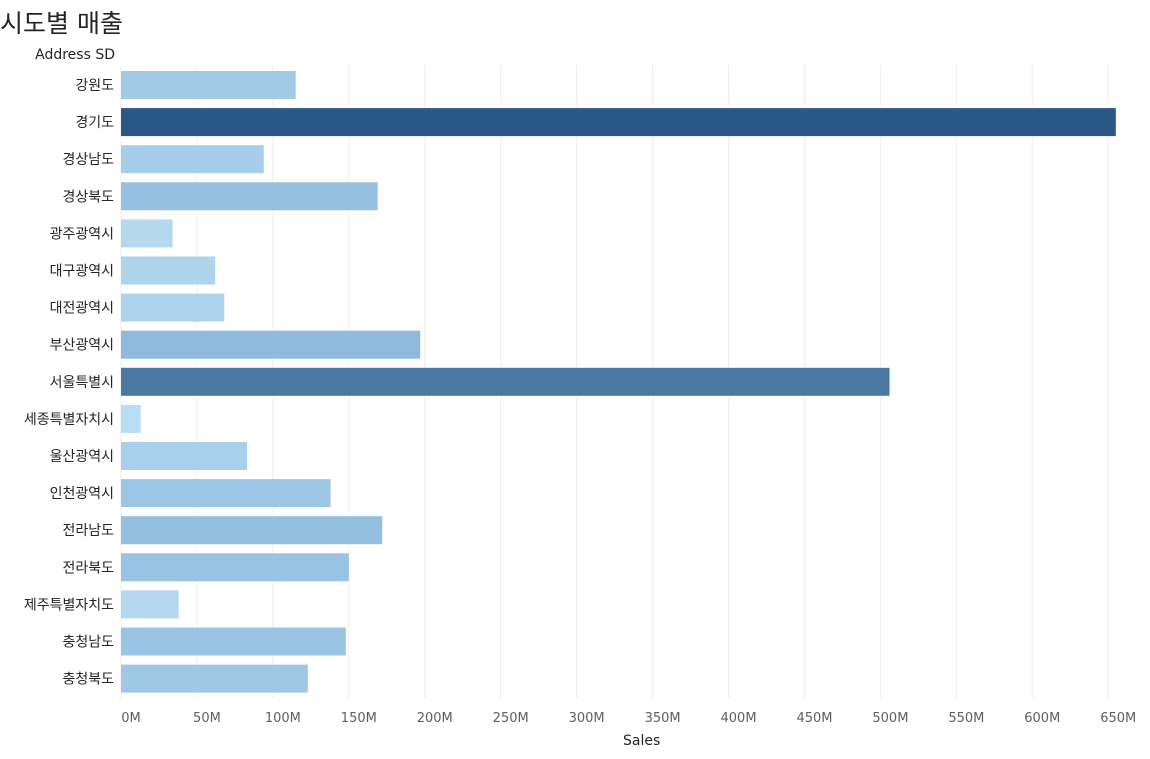 The width and height of the screenshot is (1150, 759). I want to click on x-tick-label: 500M, so click(890, 718).